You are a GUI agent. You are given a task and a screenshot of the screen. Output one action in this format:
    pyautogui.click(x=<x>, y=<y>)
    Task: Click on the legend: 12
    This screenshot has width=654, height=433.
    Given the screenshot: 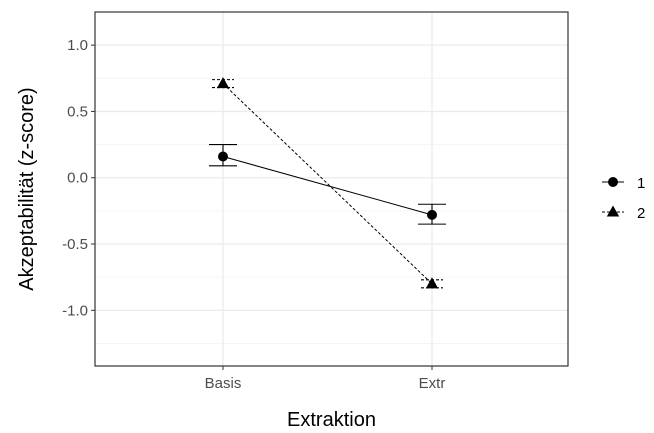 What is the action you would take?
    pyautogui.click(x=623, y=198)
    